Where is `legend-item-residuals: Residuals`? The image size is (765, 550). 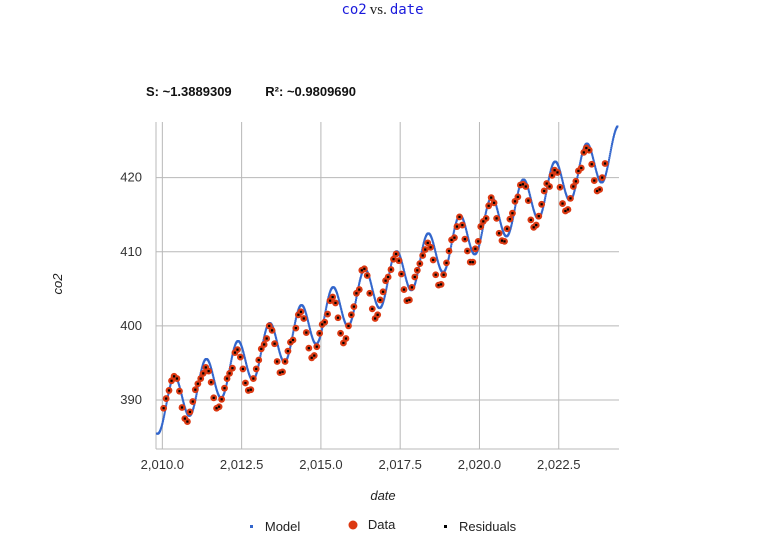
legend-item-residuals: Residuals is located at coordinates (479, 526).